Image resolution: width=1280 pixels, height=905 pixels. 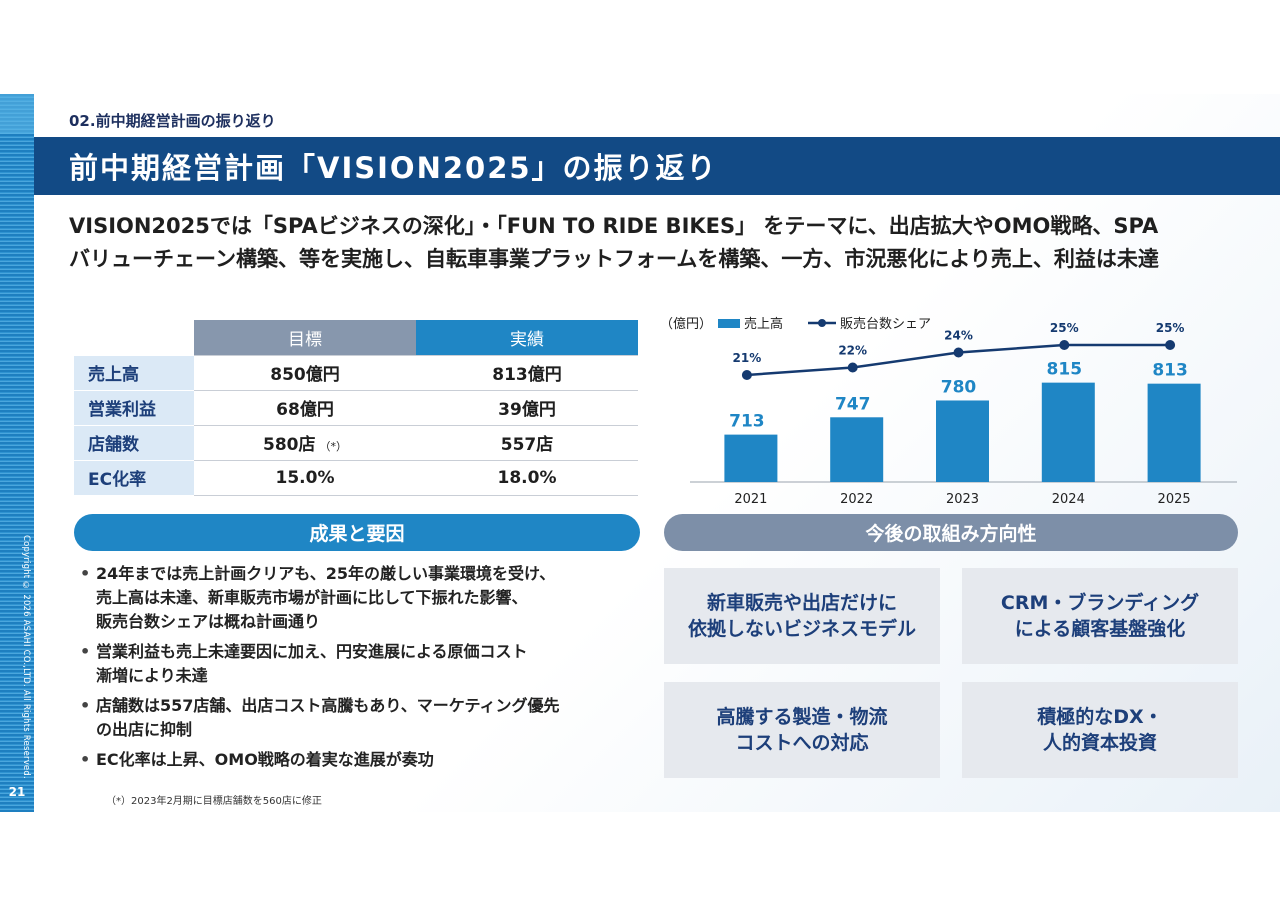 What do you see at coordinates (134, 372) in the screenshot?
I see `row-label: 売上高` at bounding box center [134, 372].